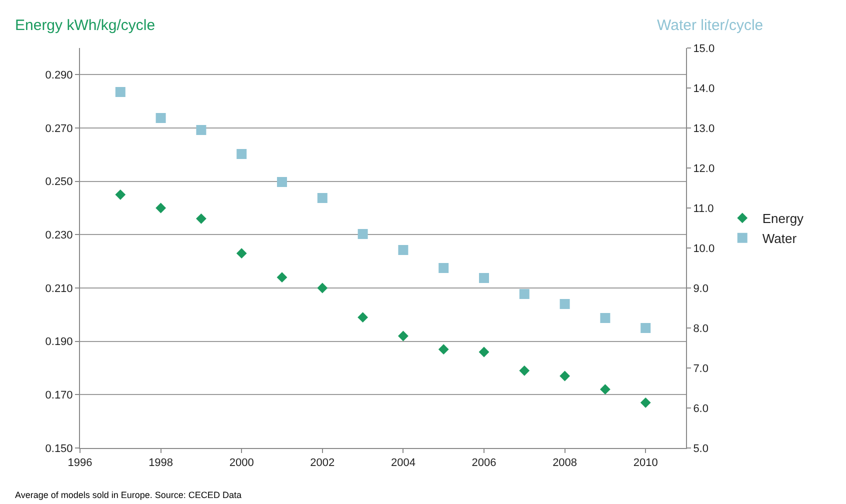 The width and height of the screenshot is (846, 504). What do you see at coordinates (59, 448) in the screenshot?
I see `y-tick-label: 0.150` at bounding box center [59, 448].